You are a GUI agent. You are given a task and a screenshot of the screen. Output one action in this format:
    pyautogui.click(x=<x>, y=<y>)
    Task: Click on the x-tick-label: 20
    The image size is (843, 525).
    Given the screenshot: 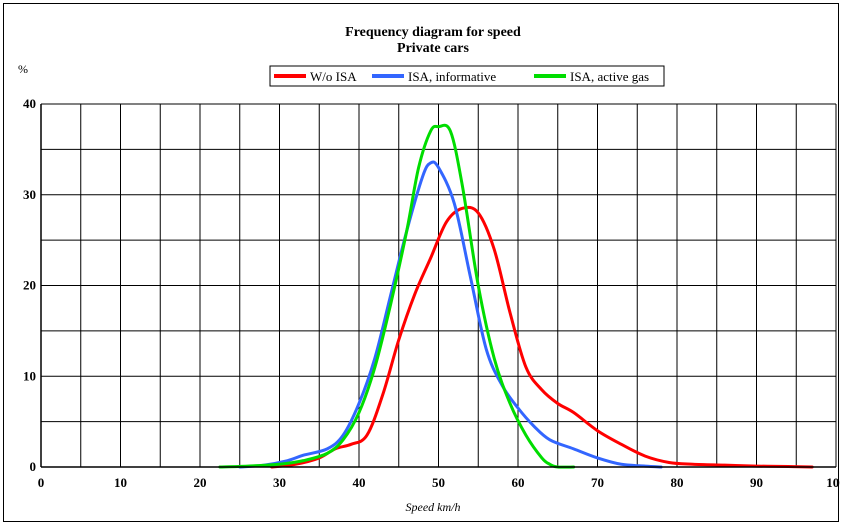 What is the action you would take?
    pyautogui.click(x=200, y=482)
    